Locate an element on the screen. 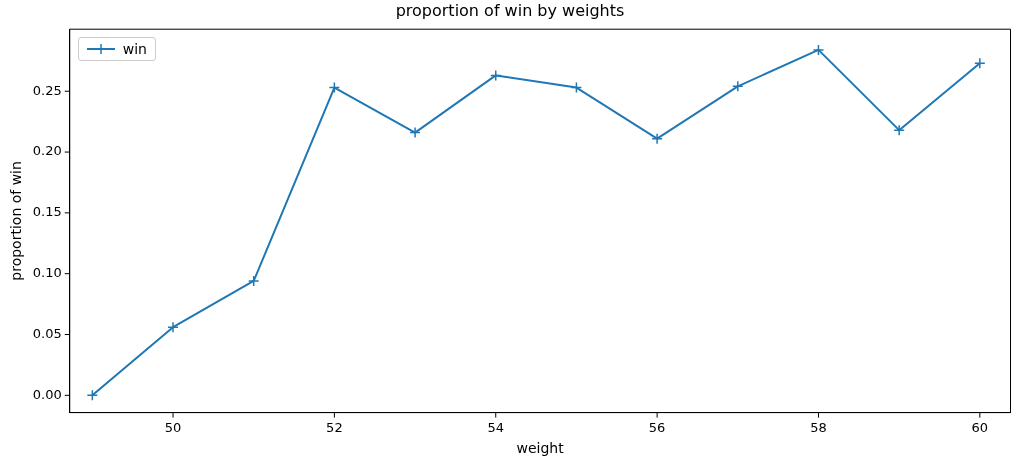  y-tick-label: 0.25 is located at coordinates (47, 90).